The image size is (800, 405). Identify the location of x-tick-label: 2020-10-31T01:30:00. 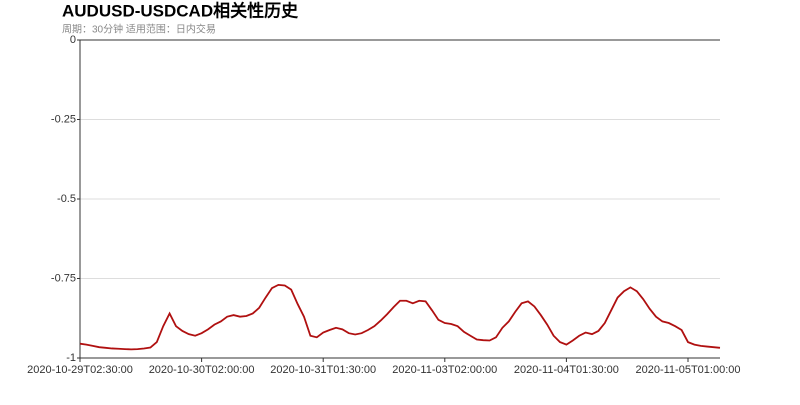
(323, 370).